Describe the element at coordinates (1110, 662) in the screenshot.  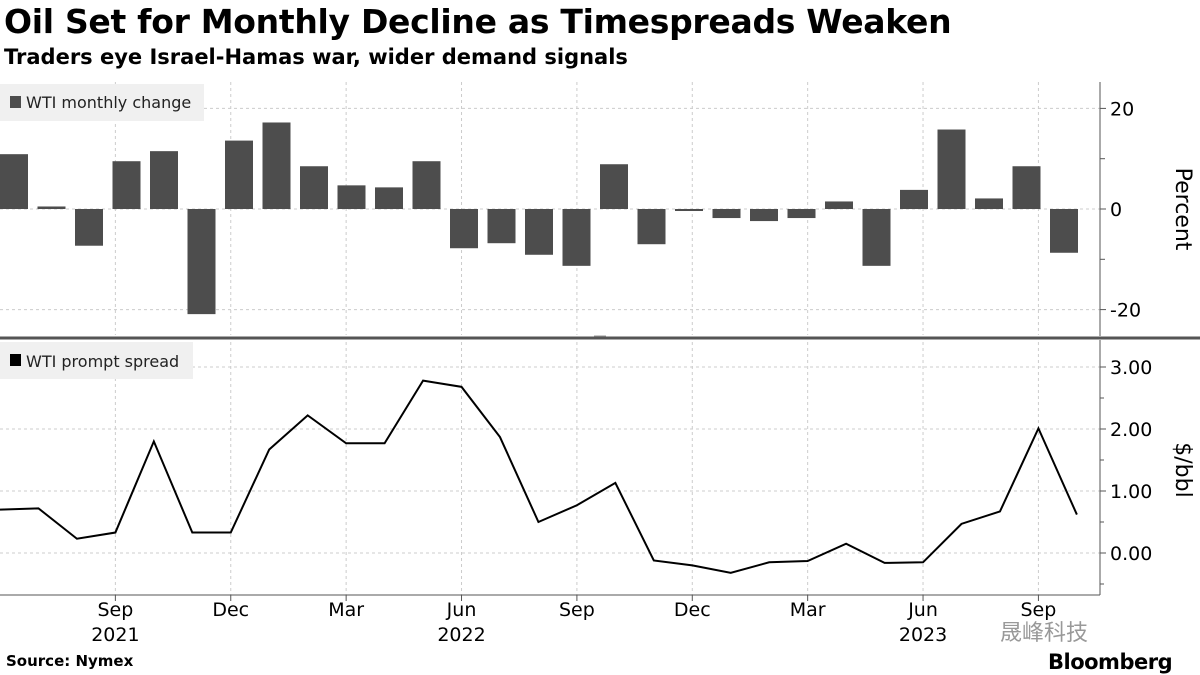
I see `bloomberg-logo: Bloomberg` at that location.